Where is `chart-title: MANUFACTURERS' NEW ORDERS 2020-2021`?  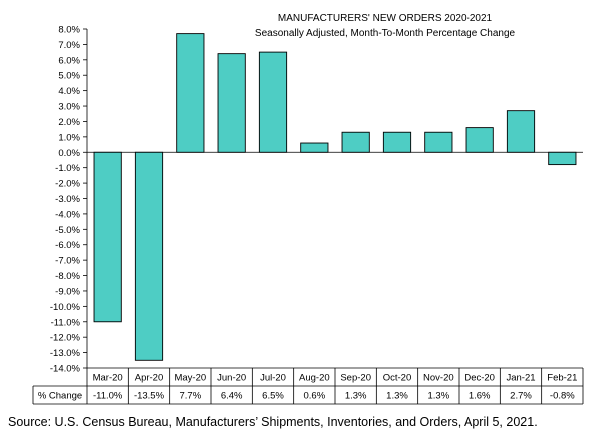 chart-title: MANUFACTURERS' NEW ORDERS 2020-2021 is located at coordinates (385, 18).